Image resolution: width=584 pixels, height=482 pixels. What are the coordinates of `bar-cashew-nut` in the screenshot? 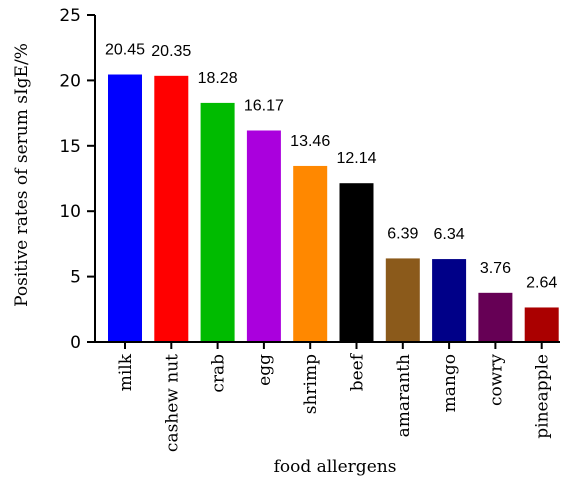 It's located at (171, 209).